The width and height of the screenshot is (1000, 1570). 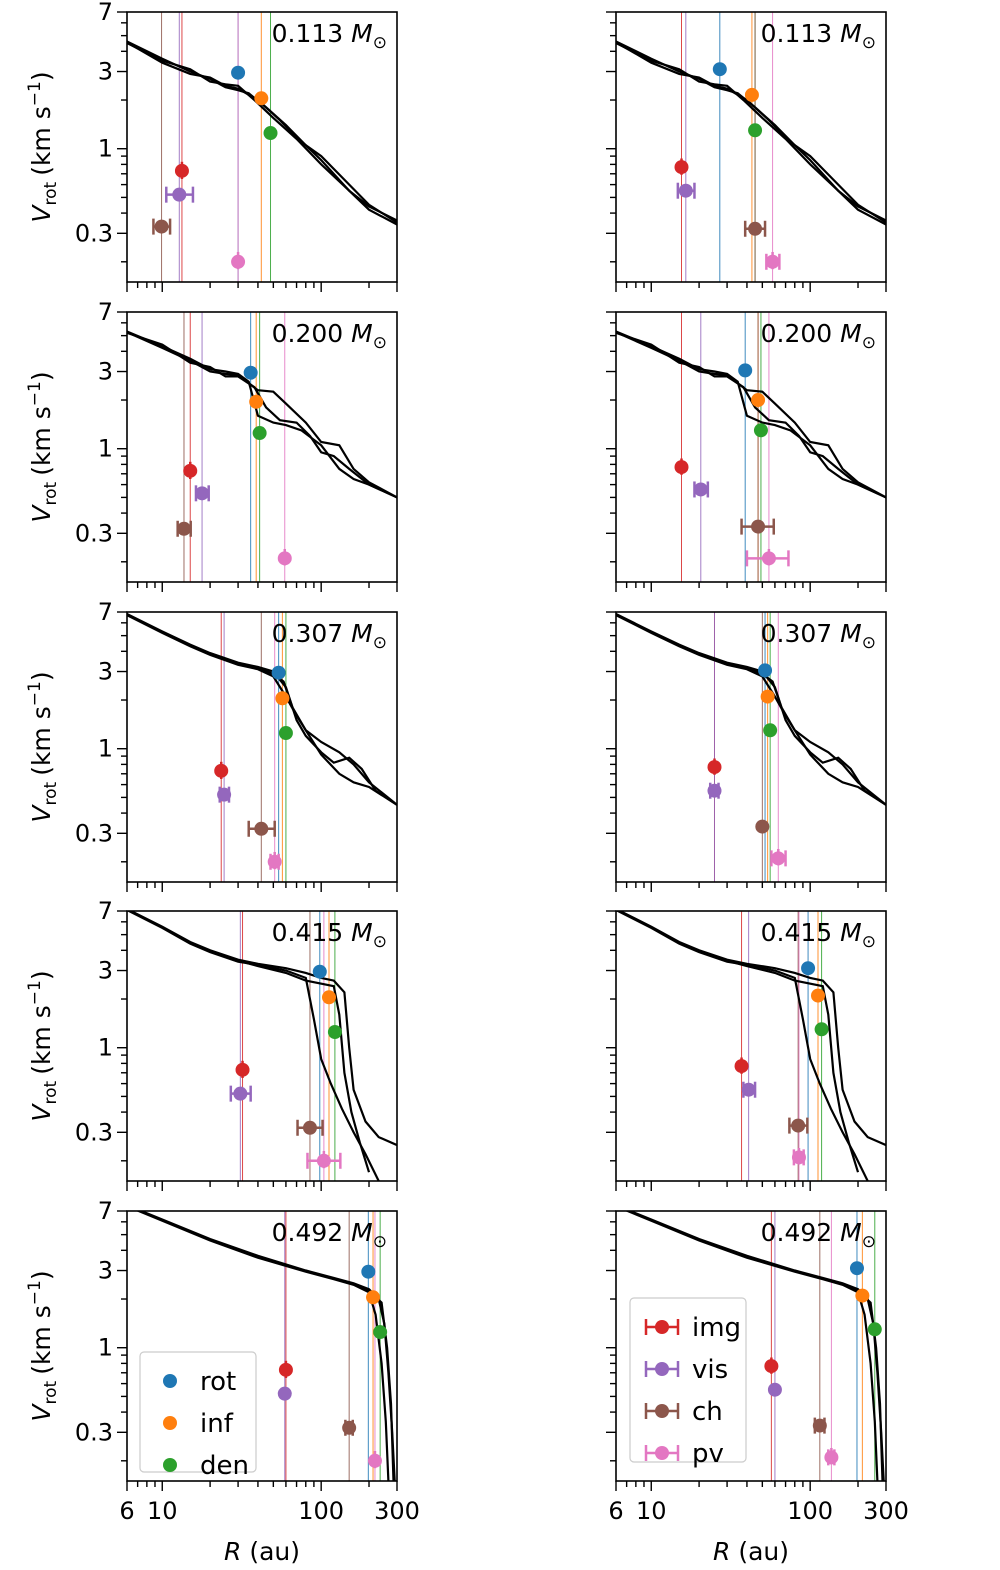 I want to click on panel-3-1: 0.415 M⊙, so click(x=746, y=1050).